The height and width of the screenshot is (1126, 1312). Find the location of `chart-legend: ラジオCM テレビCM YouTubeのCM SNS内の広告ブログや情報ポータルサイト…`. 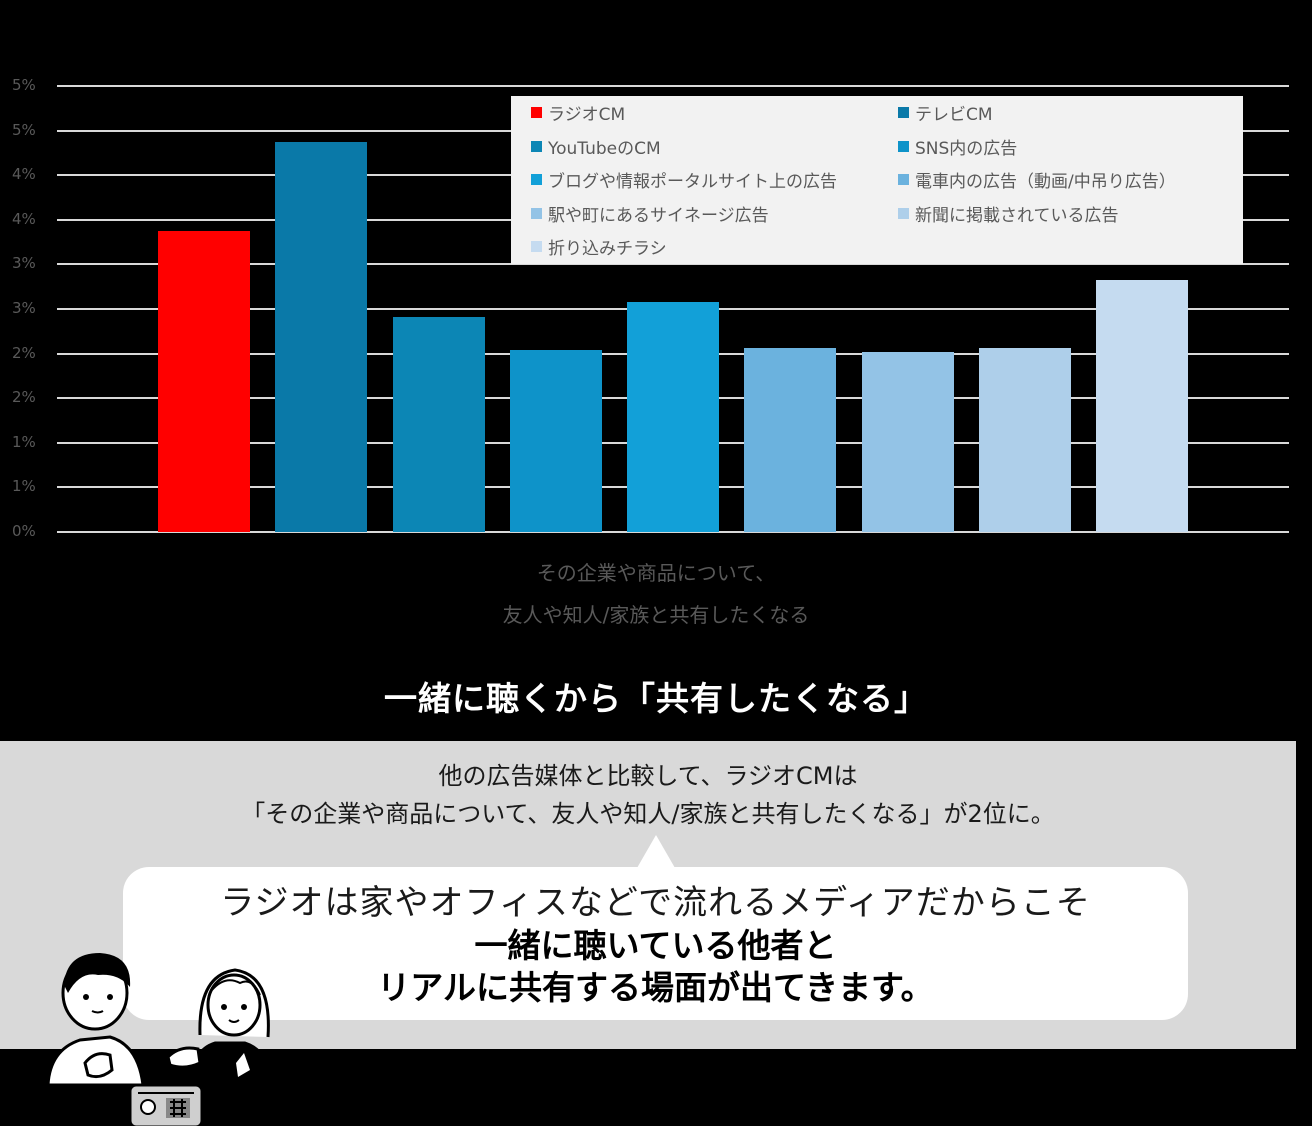

chart-legend: ラジオCM テレビCM YouTubeのCM SNS内の広告ブログや情報ポータルサイト… is located at coordinates (877, 180).